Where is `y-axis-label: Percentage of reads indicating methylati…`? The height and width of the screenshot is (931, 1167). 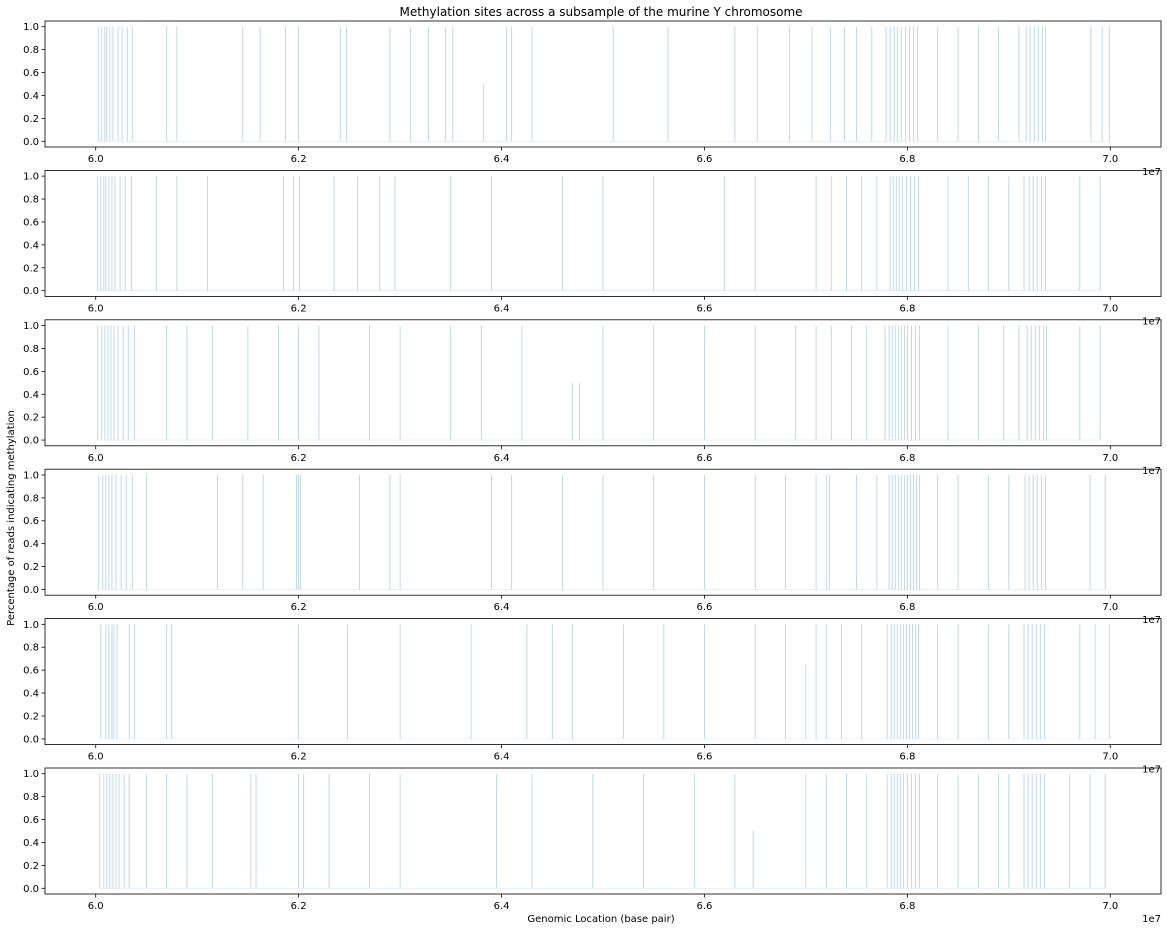
y-axis-label: Percentage of reads indicating methylati… is located at coordinates (11, 518).